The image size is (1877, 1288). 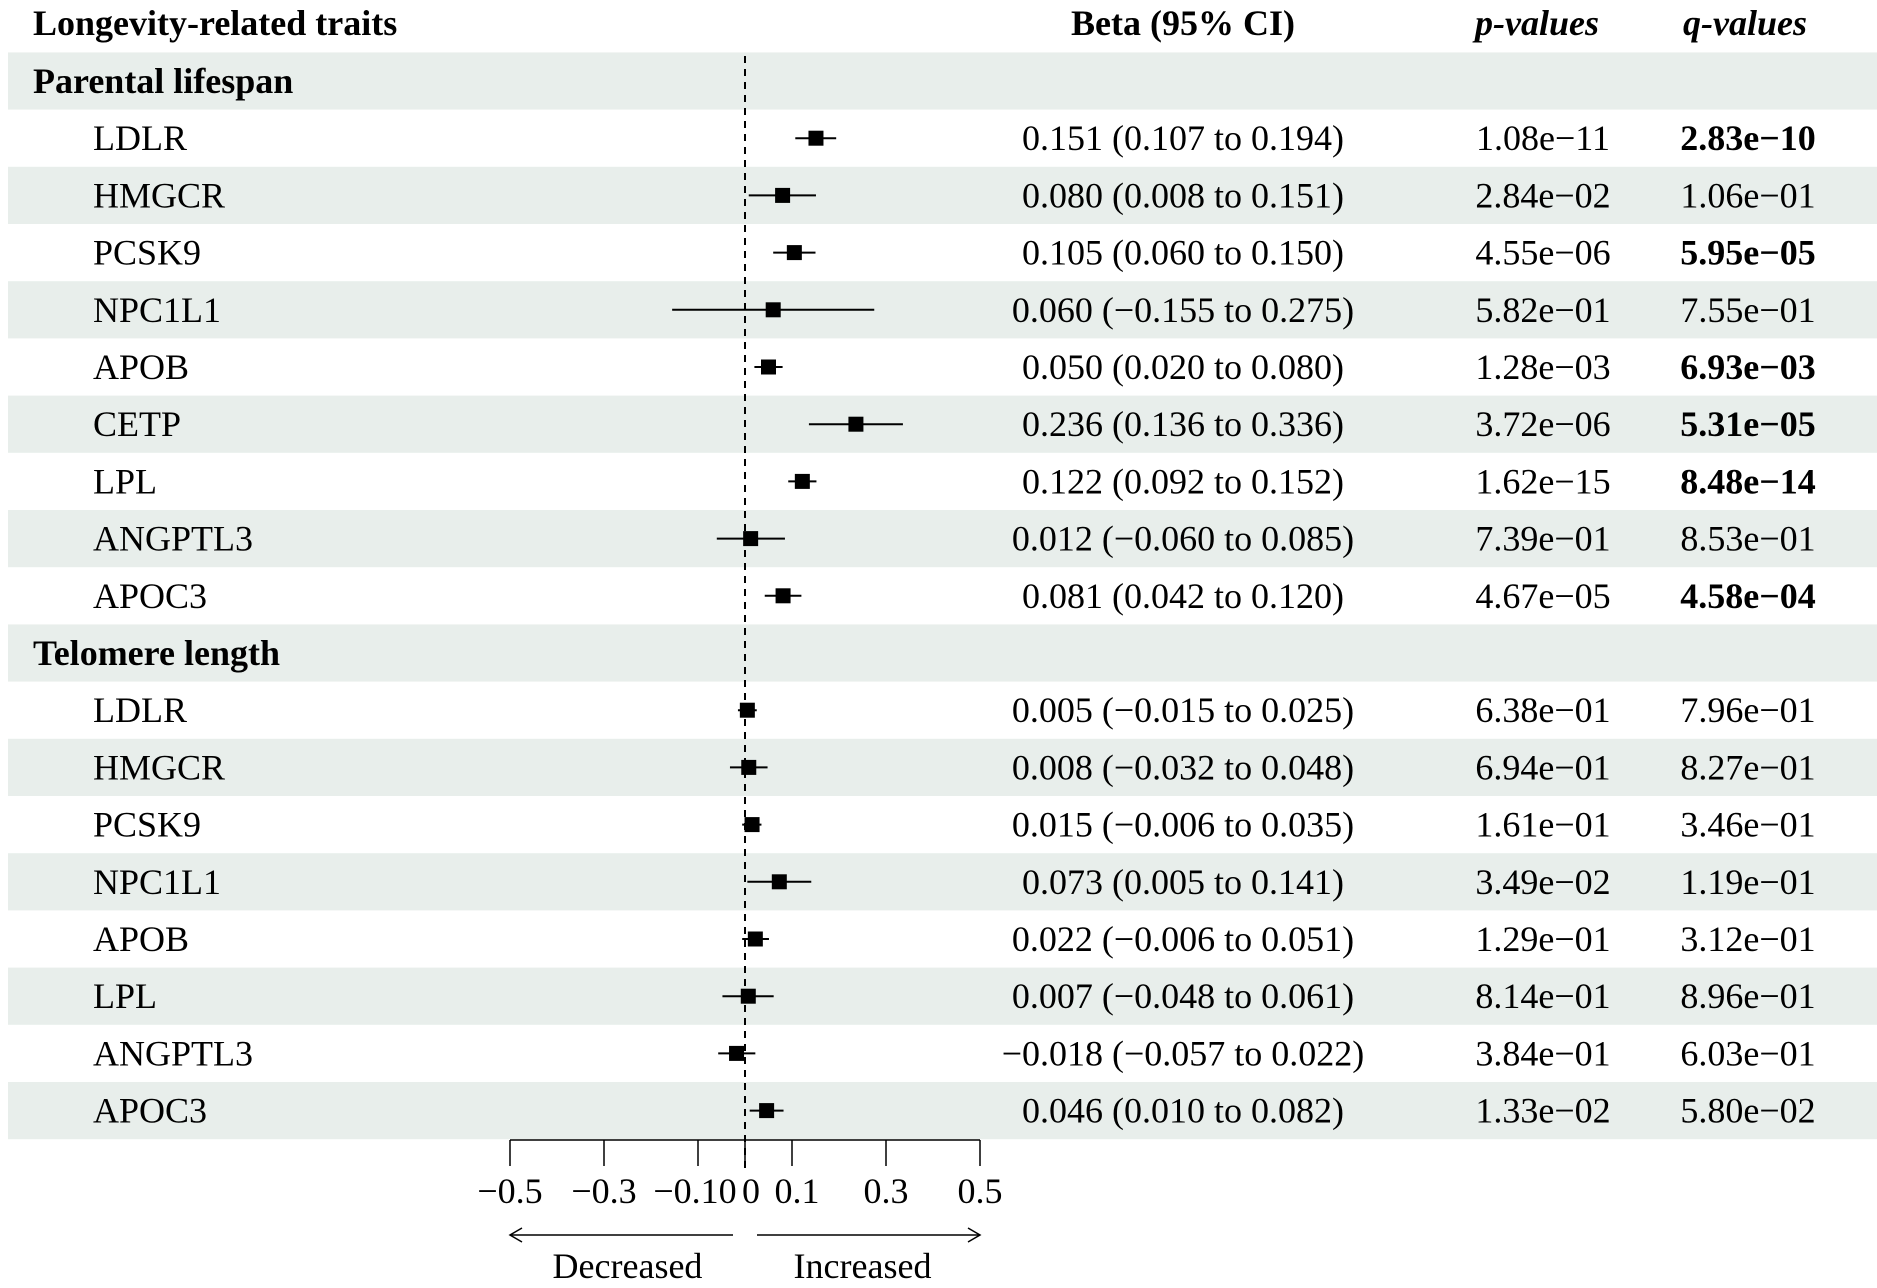 I want to click on p-value-label: 4.67e−05, so click(x=1542, y=596).